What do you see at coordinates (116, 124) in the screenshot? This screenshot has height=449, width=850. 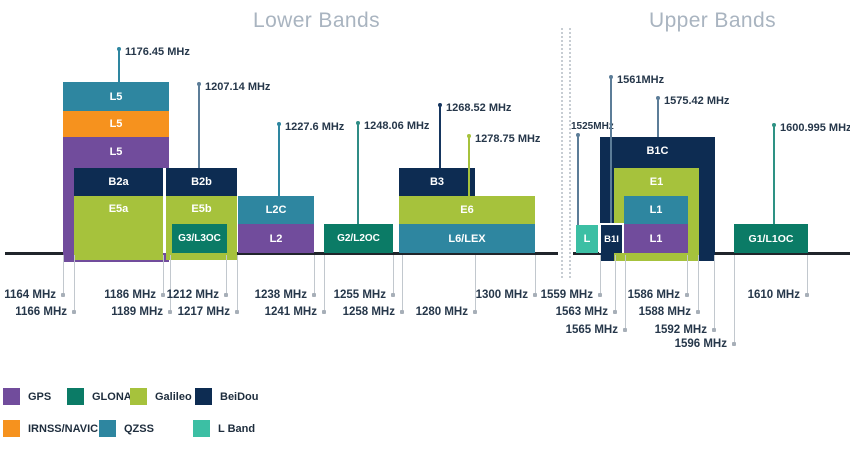 I see `band-block-l5-irnss: L5` at bounding box center [116, 124].